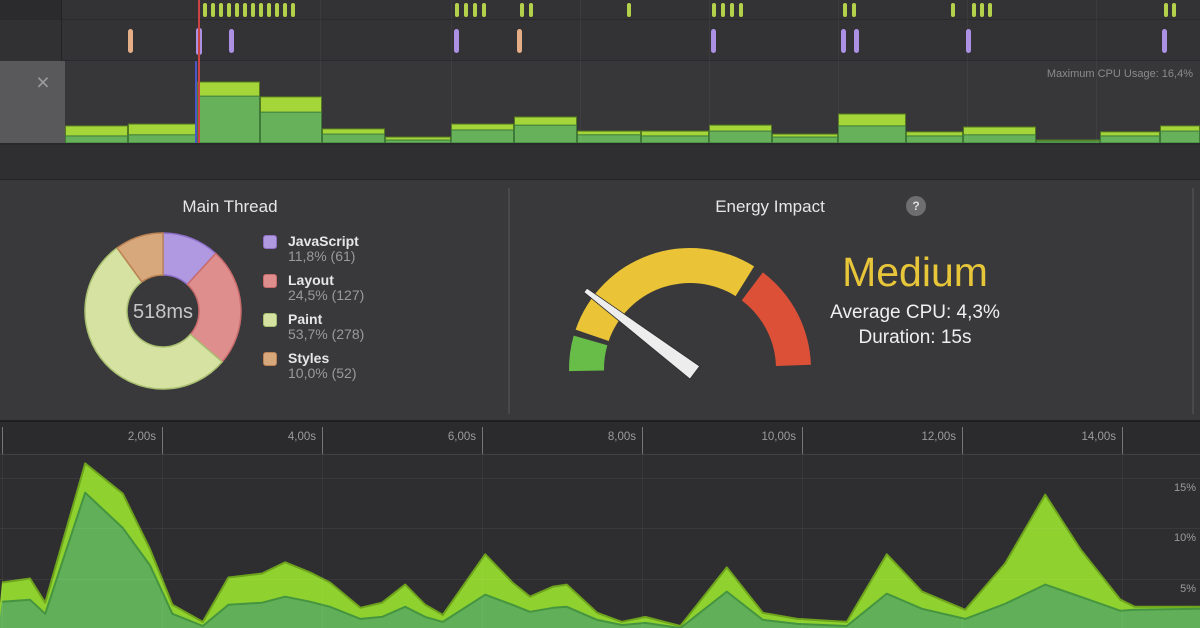 The height and width of the screenshot is (628, 1200). I want to click on legend-label: Paint, so click(305, 319).